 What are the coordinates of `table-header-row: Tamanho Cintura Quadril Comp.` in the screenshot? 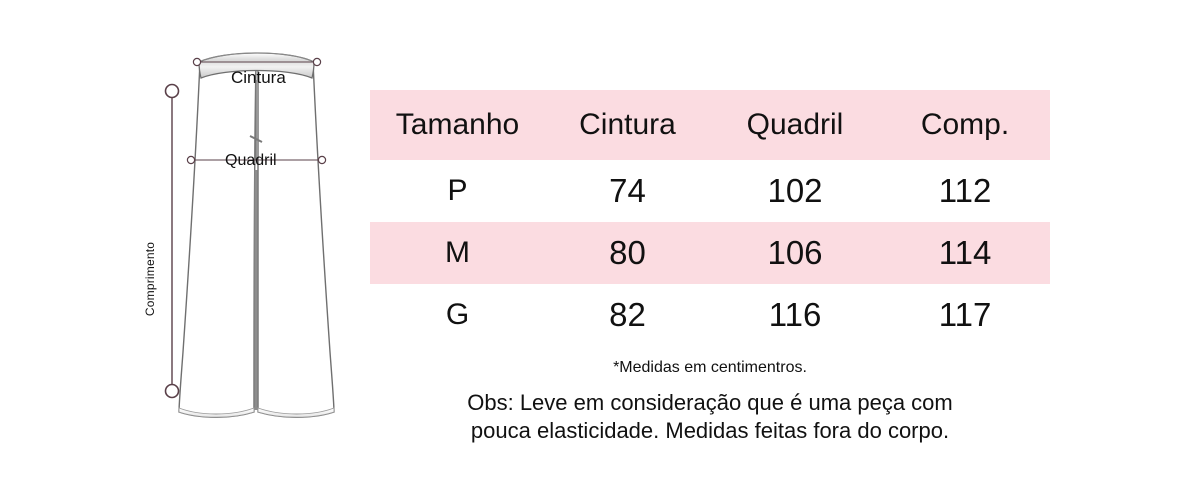 It's located at (710, 125).